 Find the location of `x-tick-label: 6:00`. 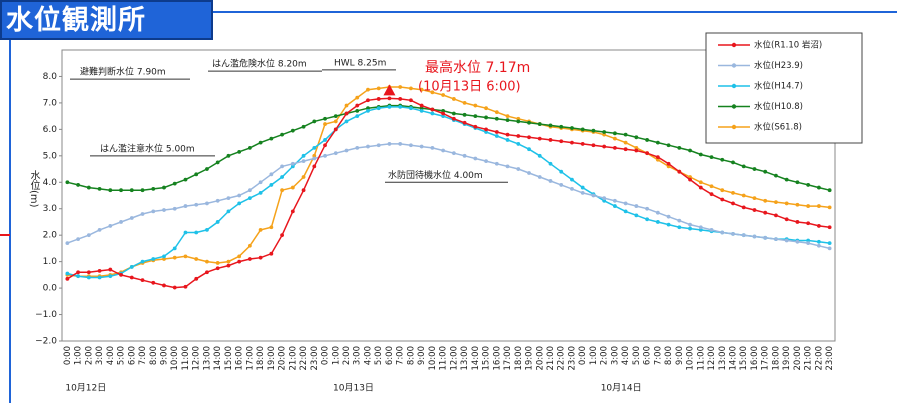

x-tick-label: 6:00 is located at coordinates (132, 355).